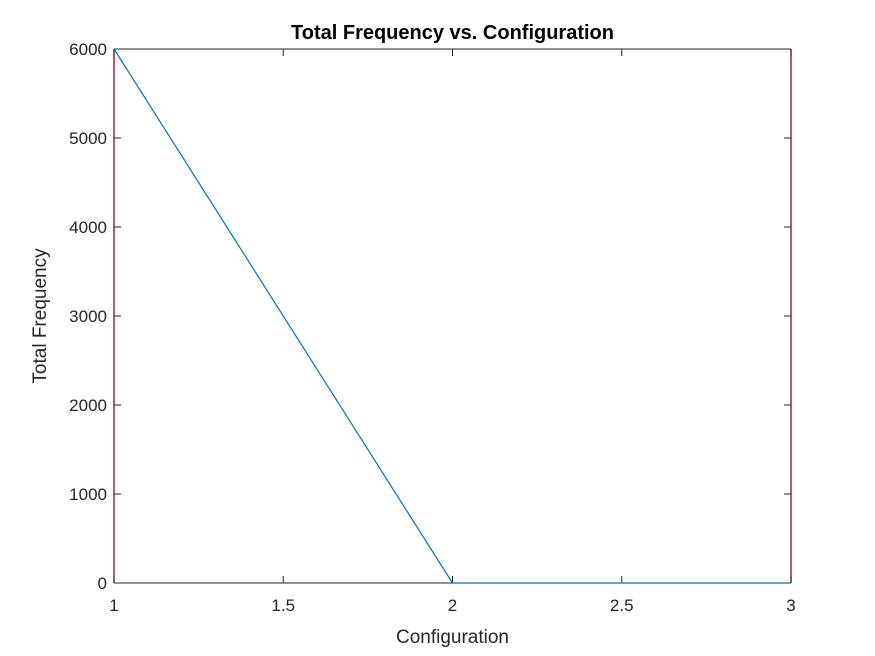  Describe the element at coordinates (452, 33) in the screenshot. I see `chart-title: Total Frequency vs. Configuration` at that location.